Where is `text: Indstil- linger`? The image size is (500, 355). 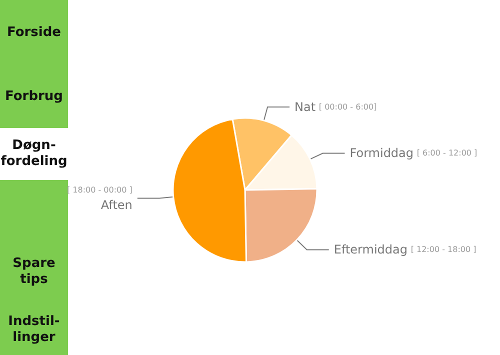 text: Indstil- linger is located at coordinates (34, 330).